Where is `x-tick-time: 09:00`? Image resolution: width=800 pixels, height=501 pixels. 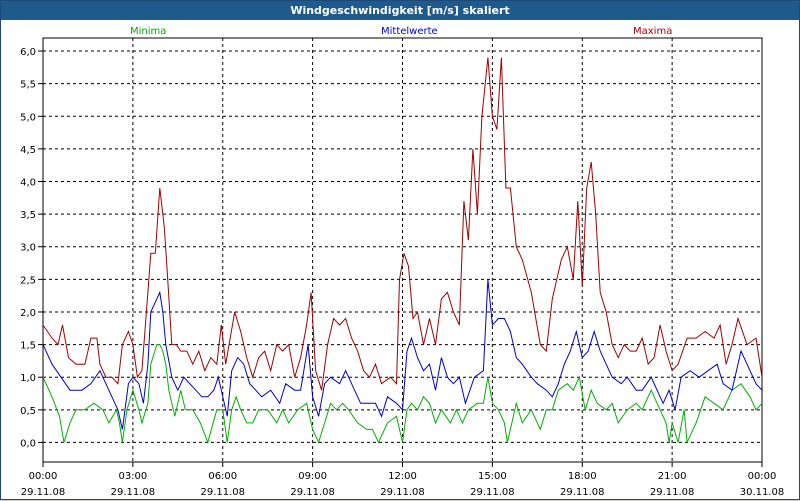 x-tick-time: 09:00 is located at coordinates (312, 476).